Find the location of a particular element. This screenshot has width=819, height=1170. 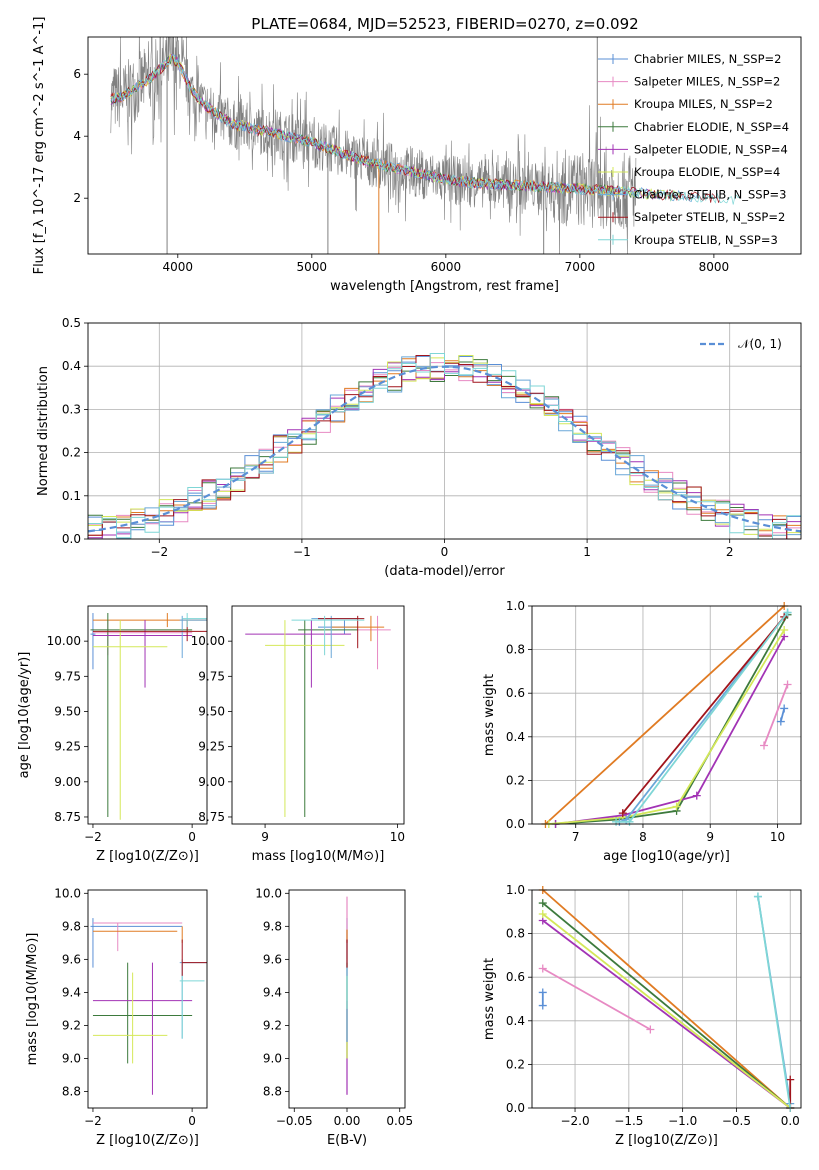

legend-label: Chabrier MILES, N_SSP=2 is located at coordinates (707, 59).